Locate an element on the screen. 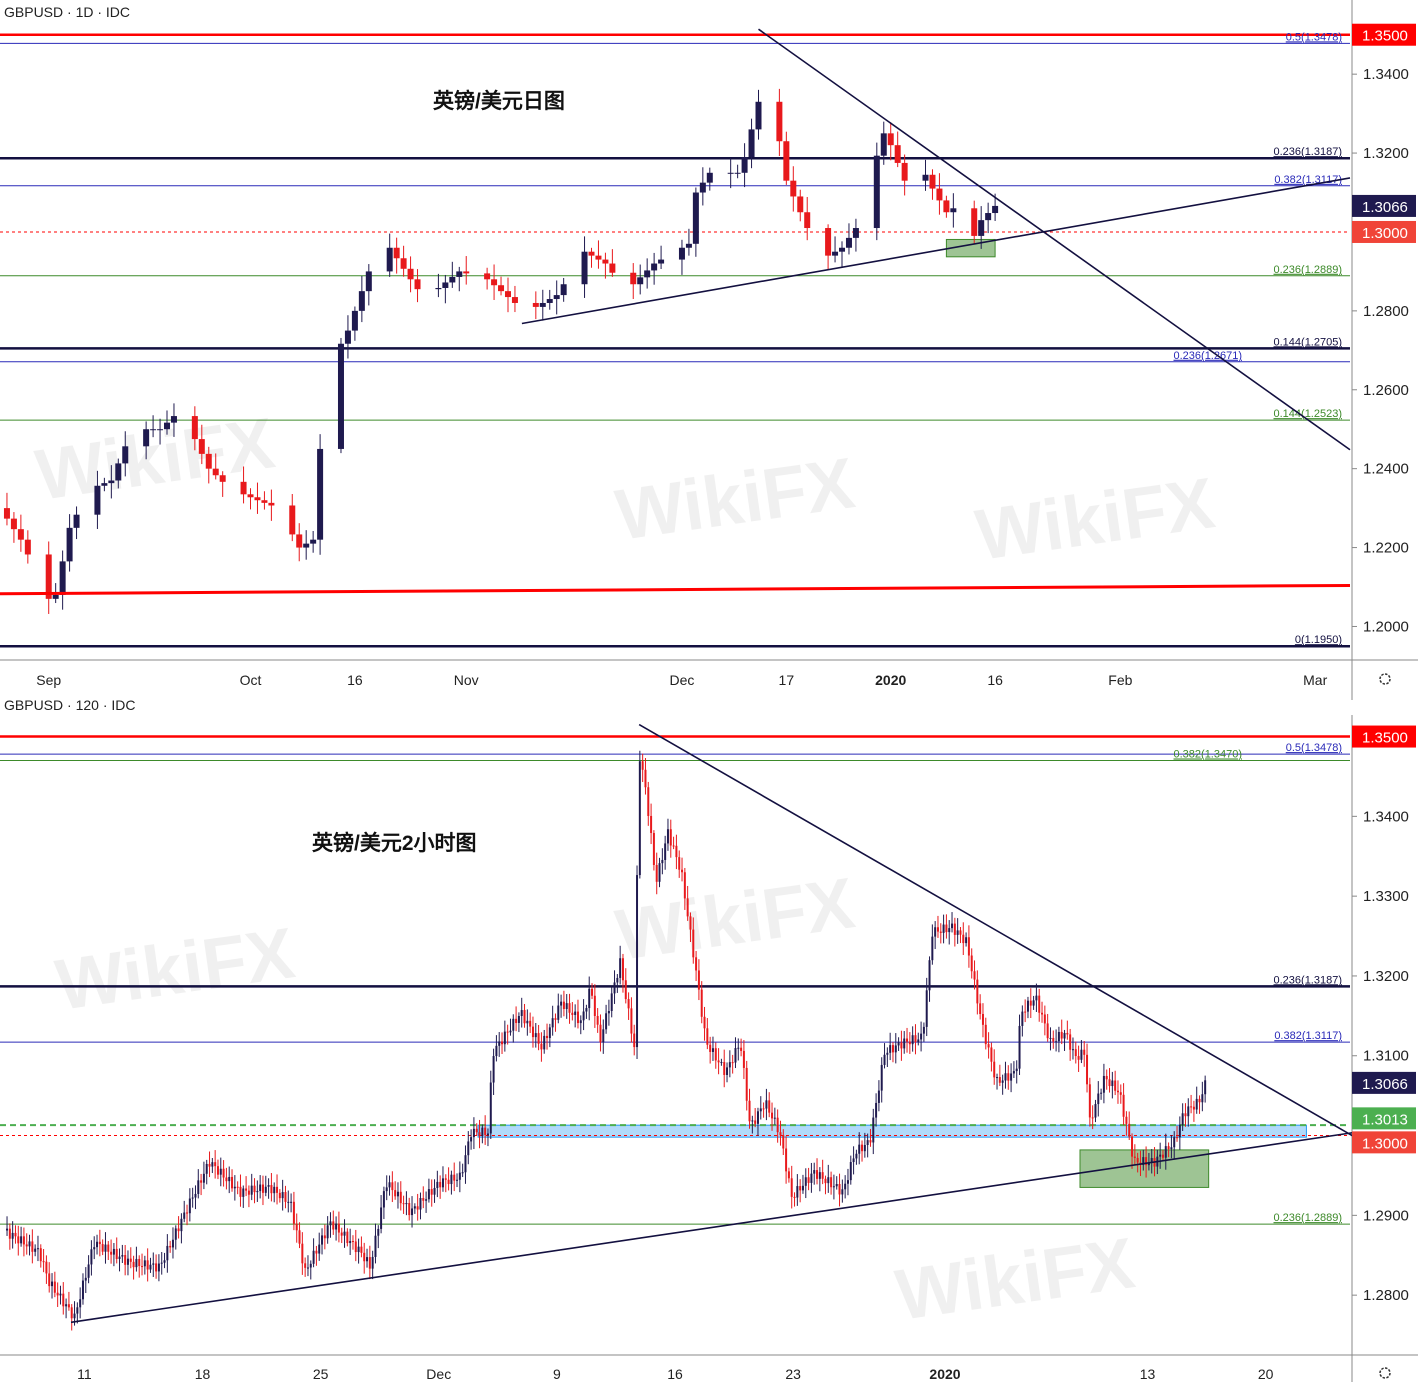 The image size is (1418, 1382). fib-level-label: 0.236(1.2889) is located at coordinates (1308, 1218).